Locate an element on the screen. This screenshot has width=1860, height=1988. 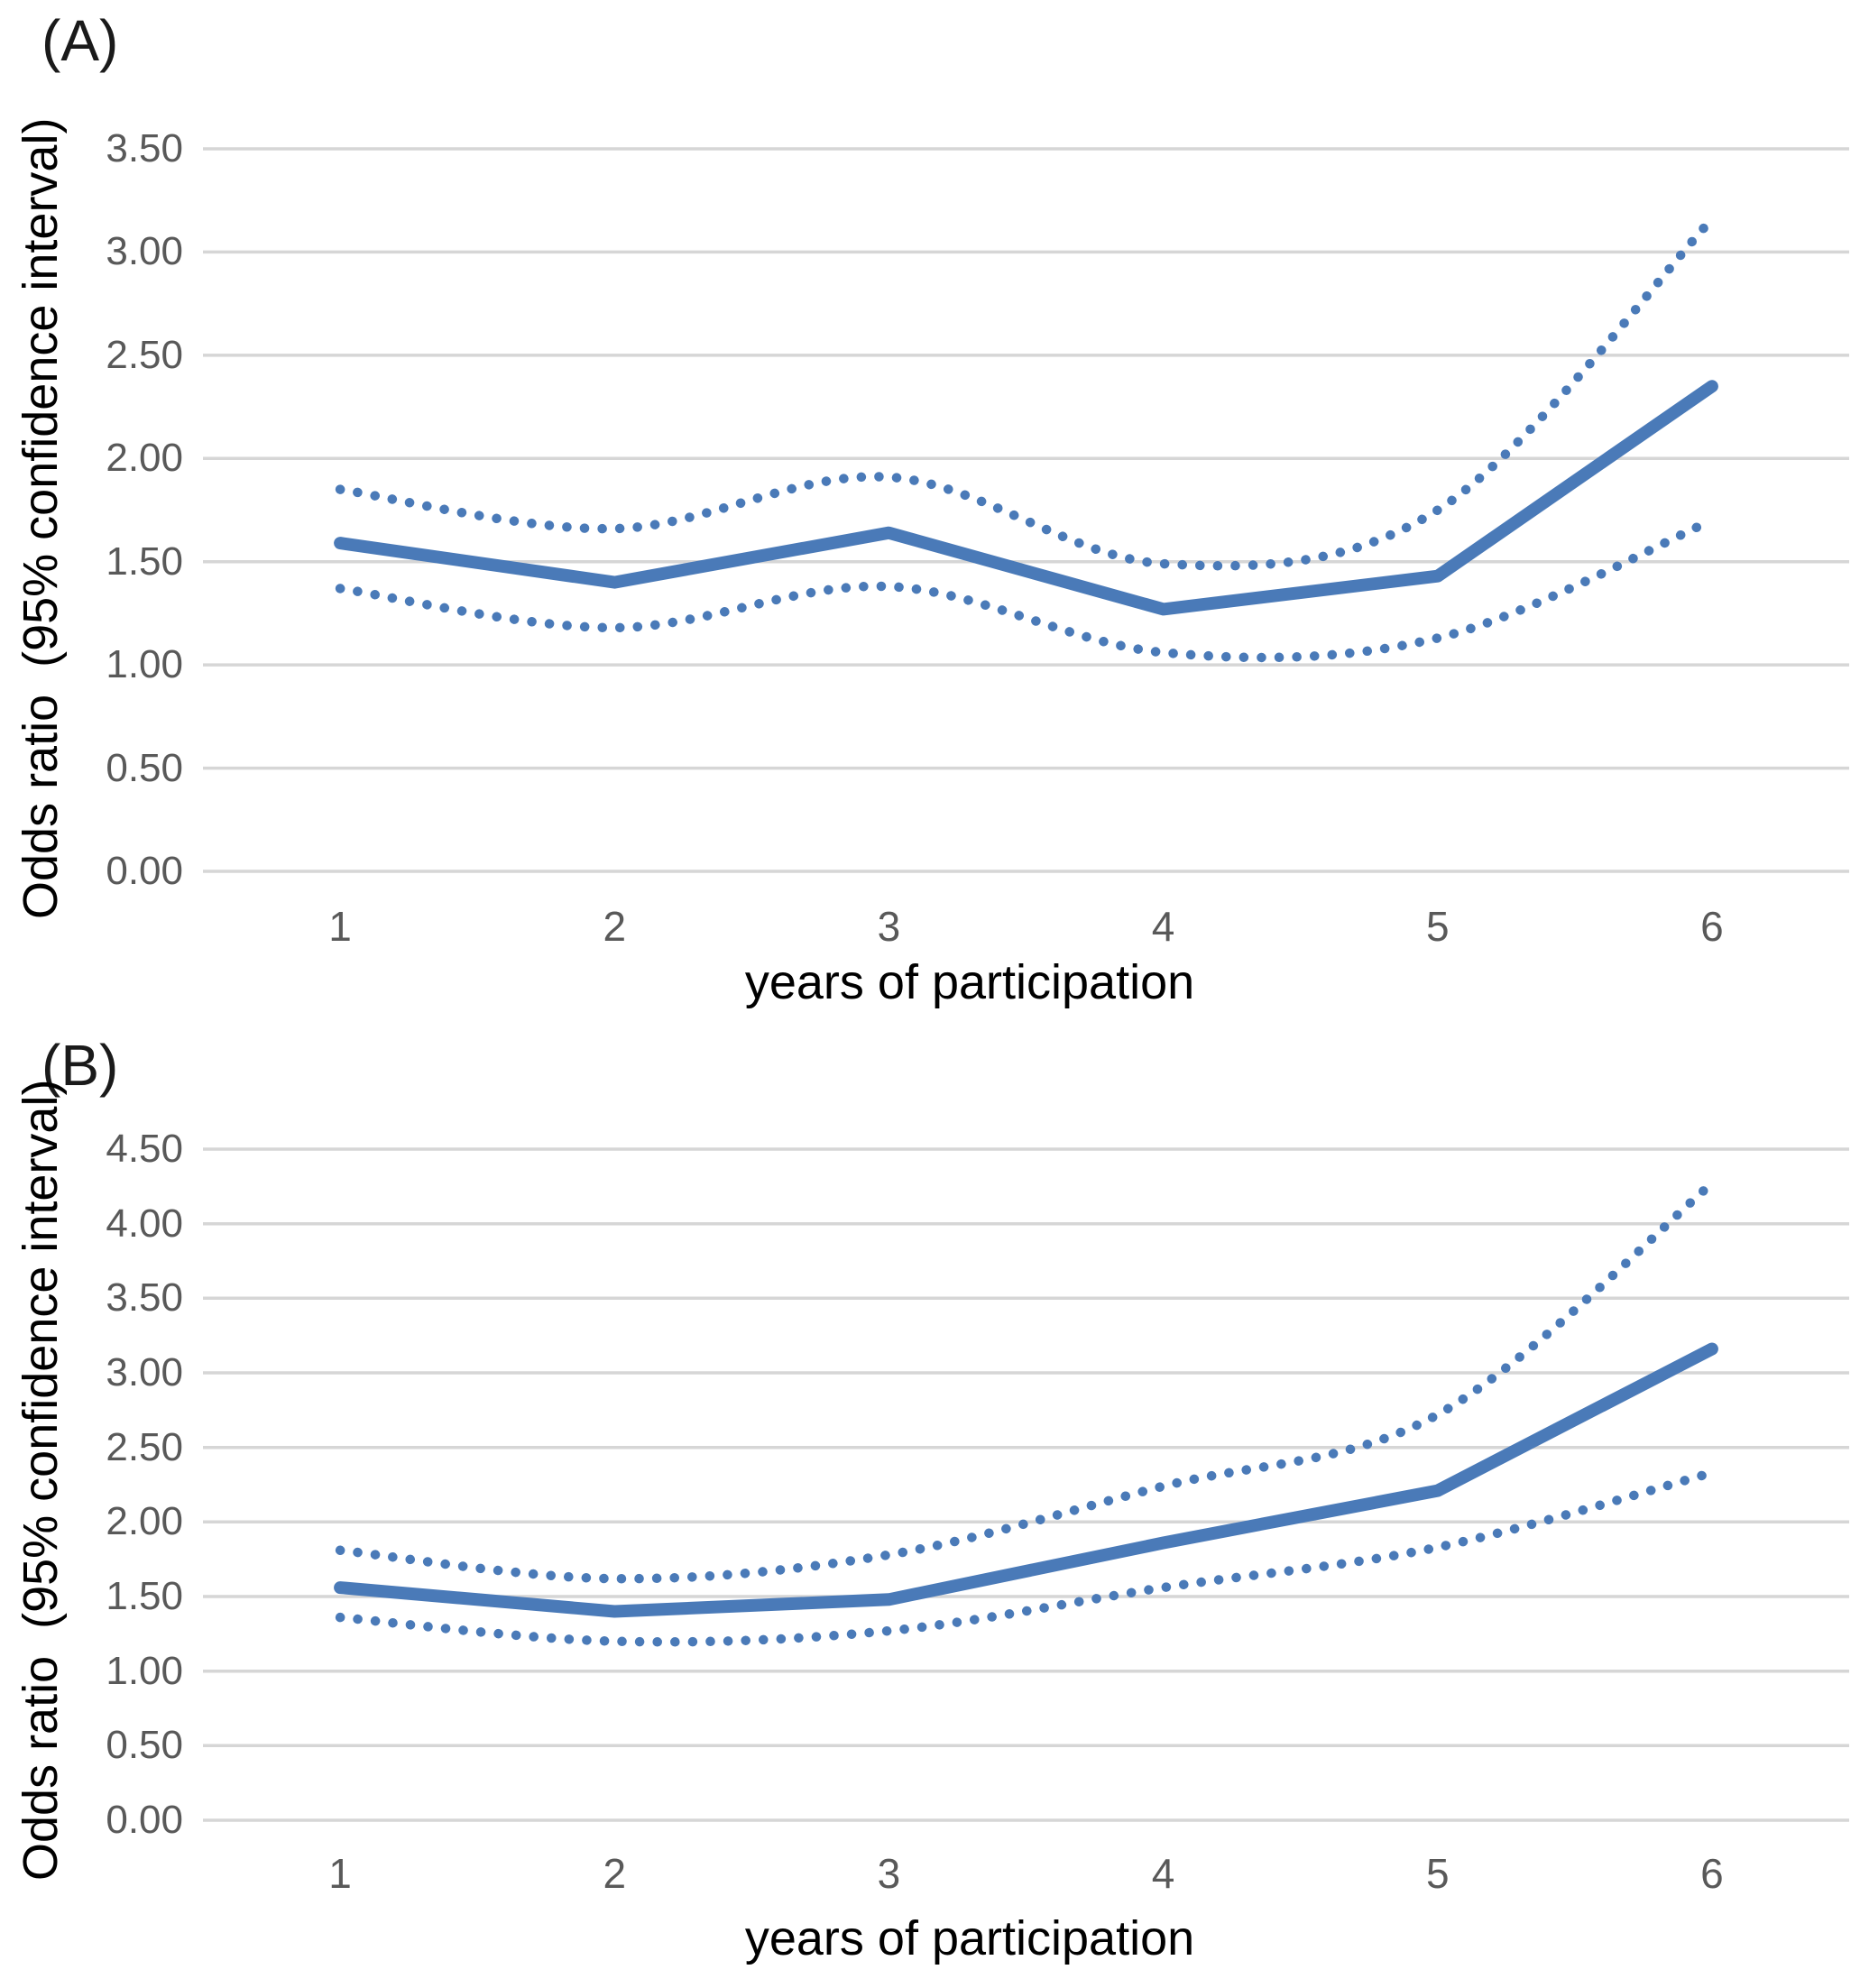
y-tick-label: 4.50 is located at coordinates (144, 1149).